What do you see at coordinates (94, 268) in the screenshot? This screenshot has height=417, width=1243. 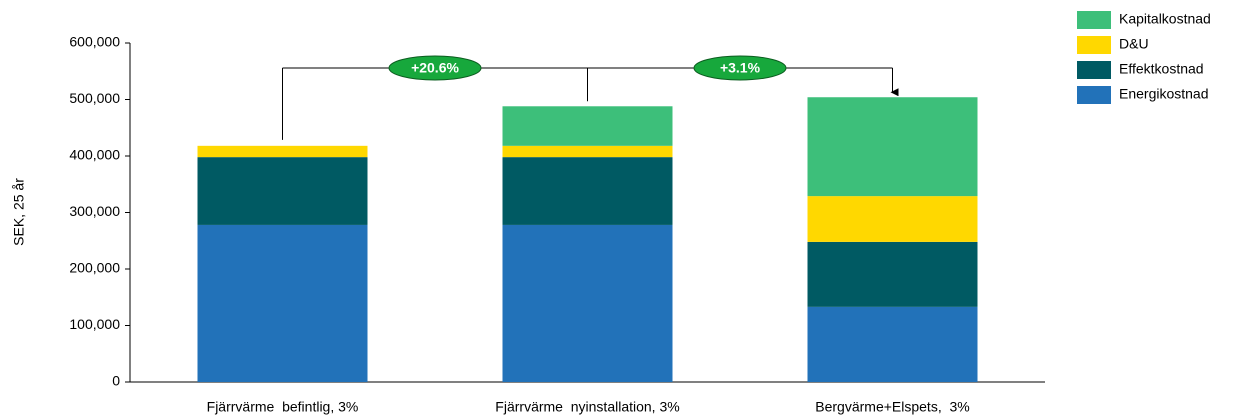 I see `y-tick-label: 200,000` at bounding box center [94, 268].